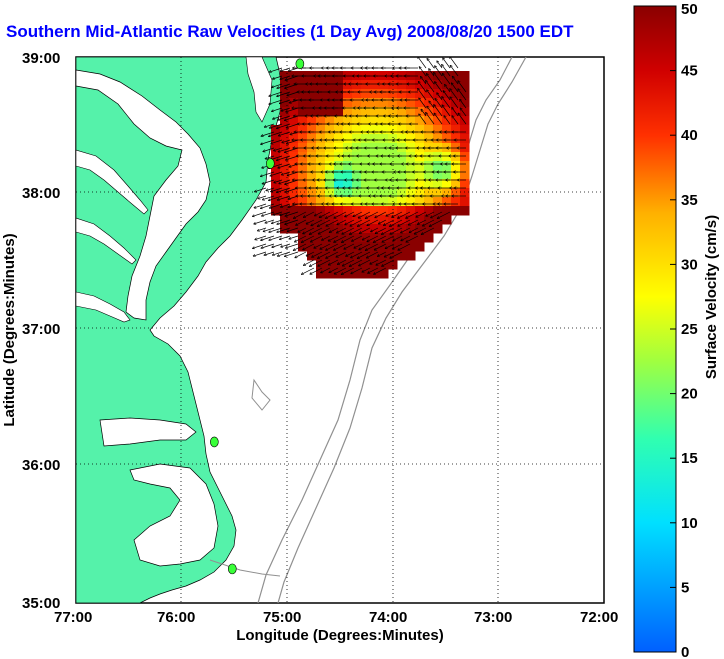 This screenshot has width=724, height=659. I want to click on colorbar-tick-label: 50, so click(689, 9).